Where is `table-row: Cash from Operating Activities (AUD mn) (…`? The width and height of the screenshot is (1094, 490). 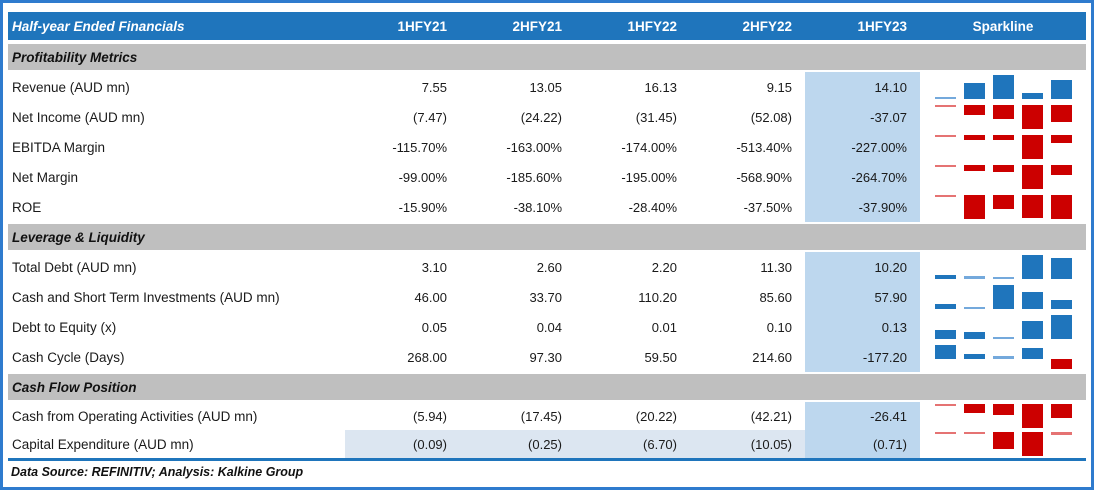
table-row: Cash from Operating Activities (AUD mn) (… is located at coordinates (547, 416).